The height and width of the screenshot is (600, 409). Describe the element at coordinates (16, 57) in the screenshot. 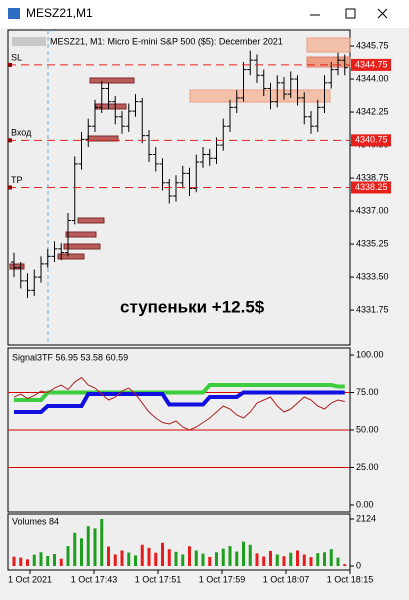

I see `level-name: SL` at that location.